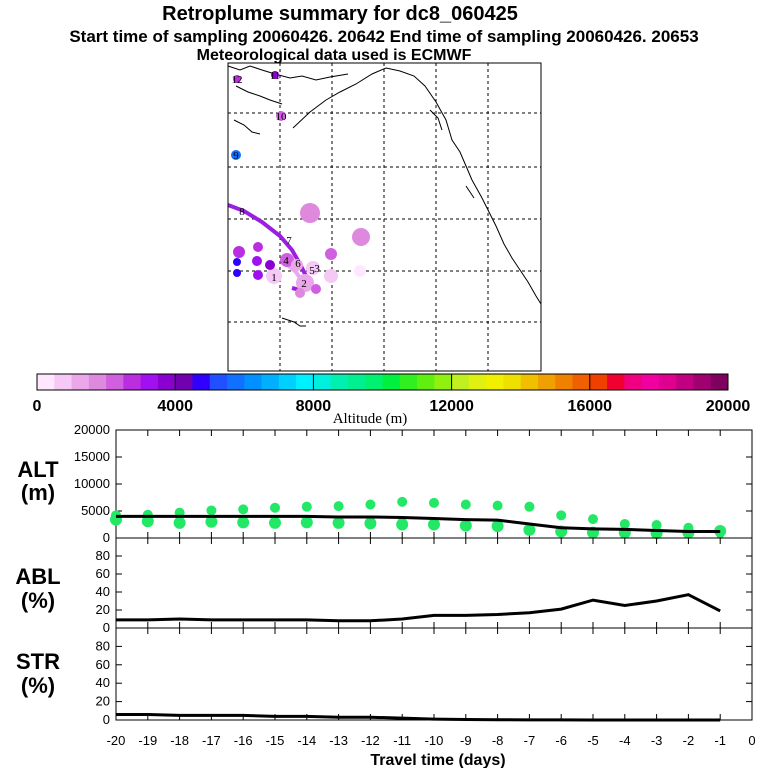 This screenshot has height=768, width=768. Describe the element at coordinates (338, 740) in the screenshot. I see `x-tick-label: -13` at that location.